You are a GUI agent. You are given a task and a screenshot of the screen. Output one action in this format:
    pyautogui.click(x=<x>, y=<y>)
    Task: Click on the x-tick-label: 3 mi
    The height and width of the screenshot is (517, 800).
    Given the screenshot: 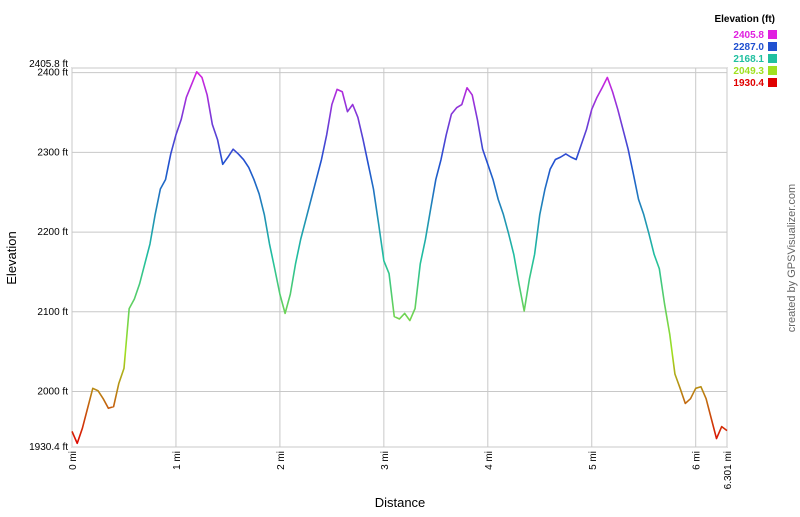 What is the action you would take?
    pyautogui.click(x=385, y=460)
    